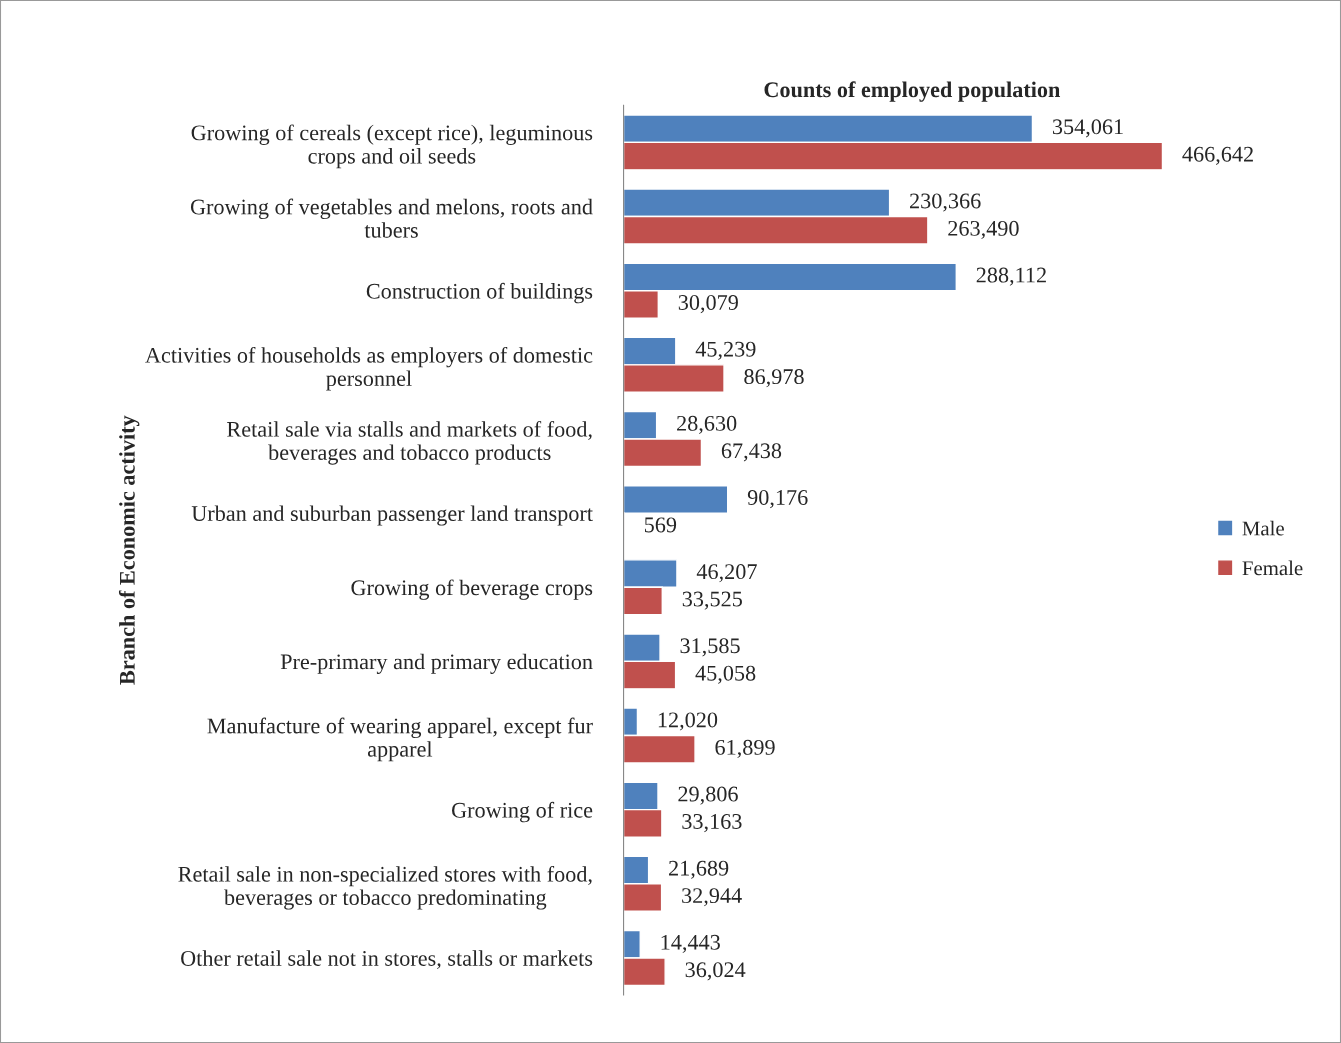 Image resolution: width=1341 pixels, height=1043 pixels. What do you see at coordinates (1263, 528) in the screenshot?
I see `legend-label: Male` at bounding box center [1263, 528].